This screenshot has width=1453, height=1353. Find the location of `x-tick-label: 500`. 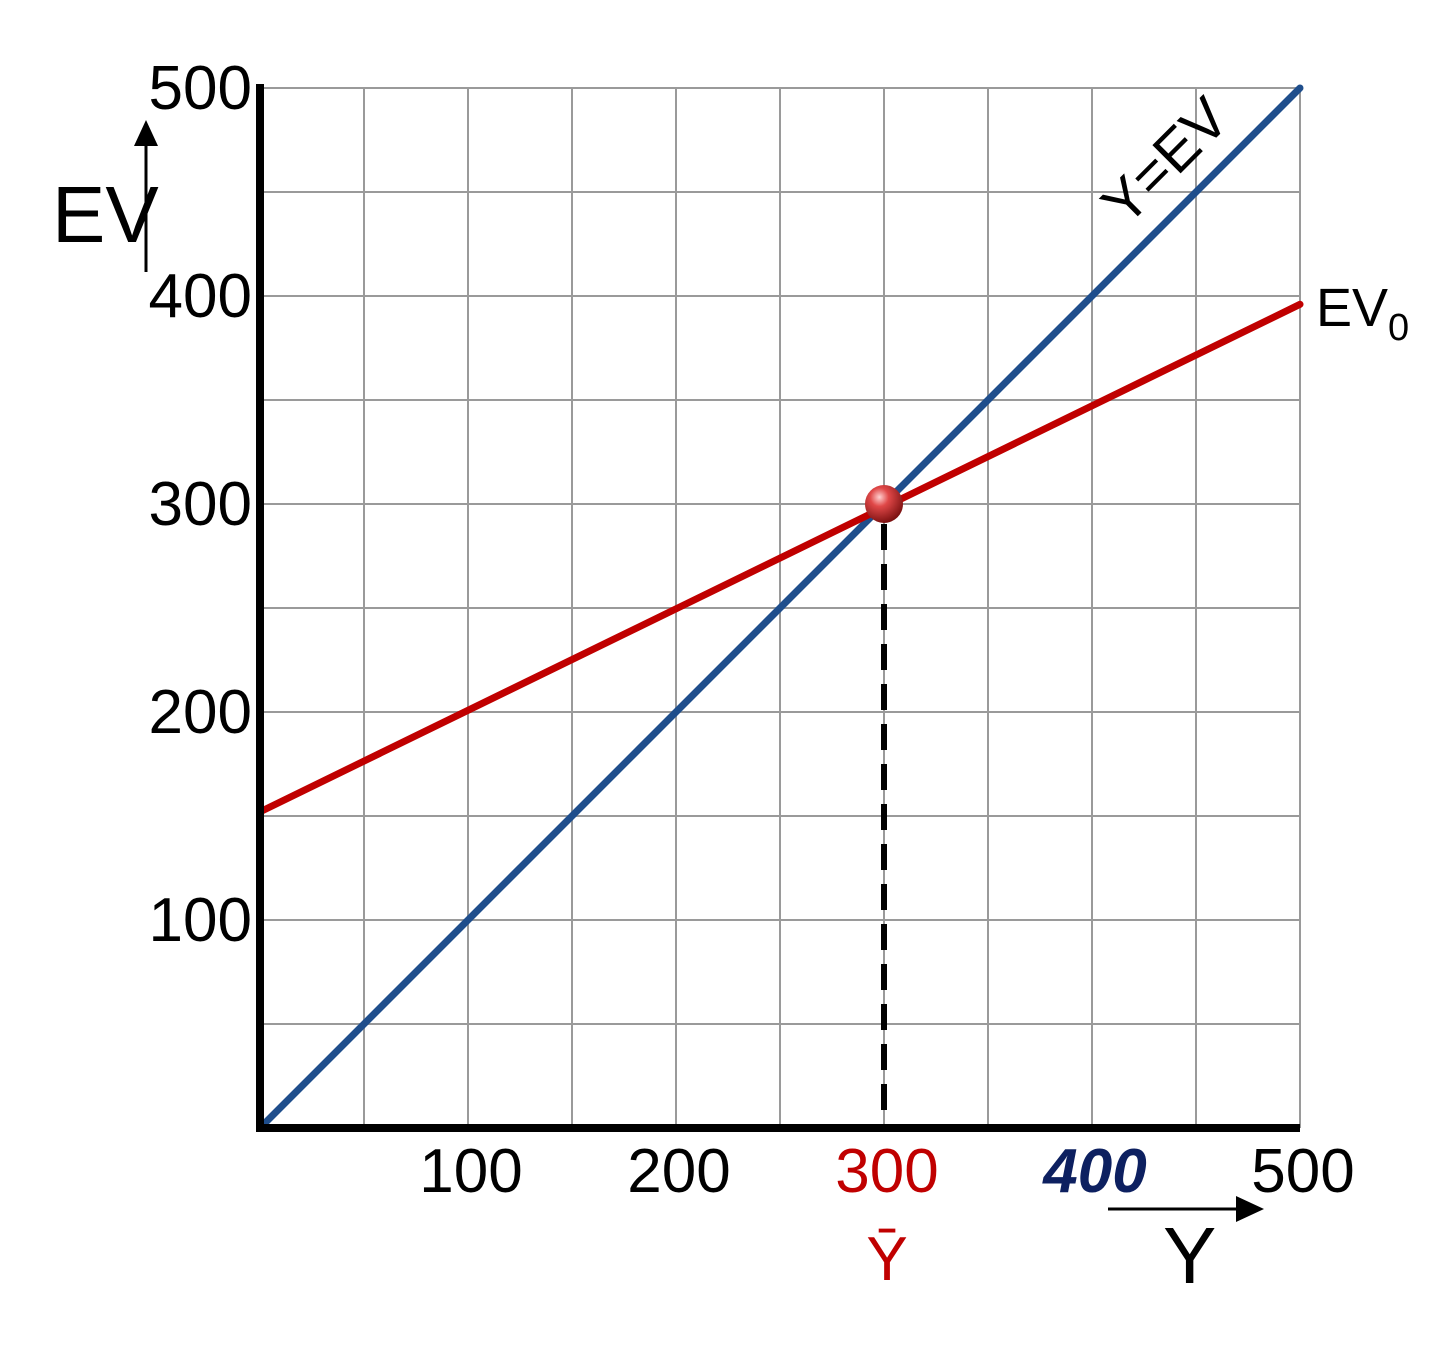

x-tick-label: 500 is located at coordinates (1302, 1171).